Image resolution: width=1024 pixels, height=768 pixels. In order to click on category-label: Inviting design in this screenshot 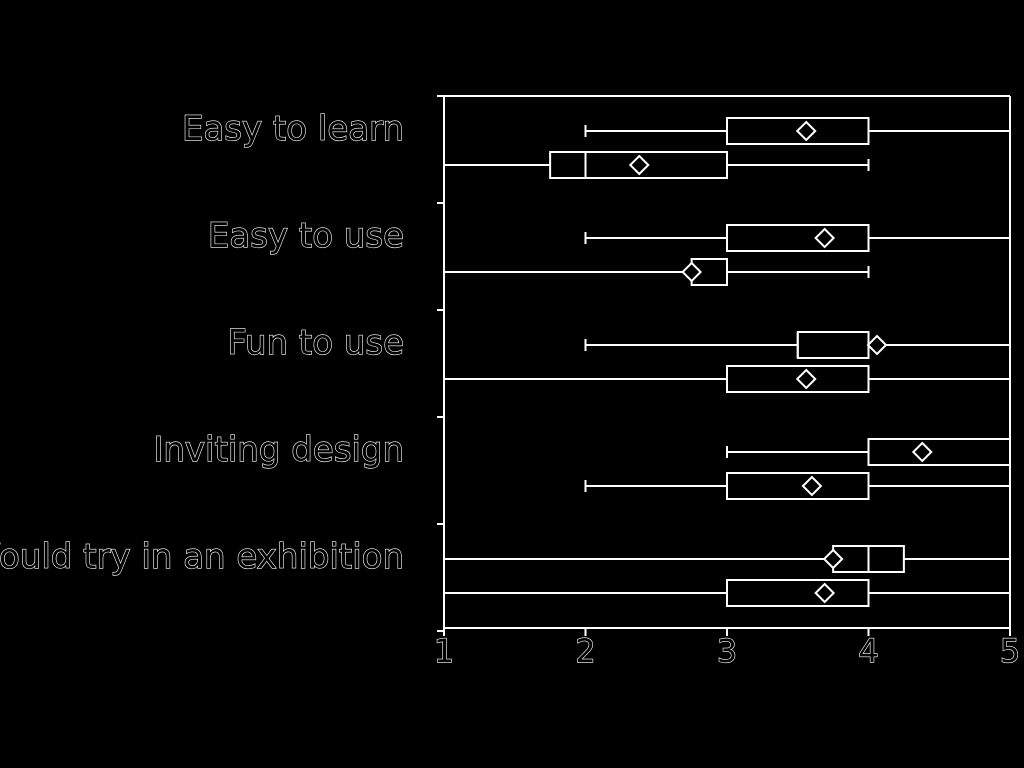, I will do `click(278, 450)`.